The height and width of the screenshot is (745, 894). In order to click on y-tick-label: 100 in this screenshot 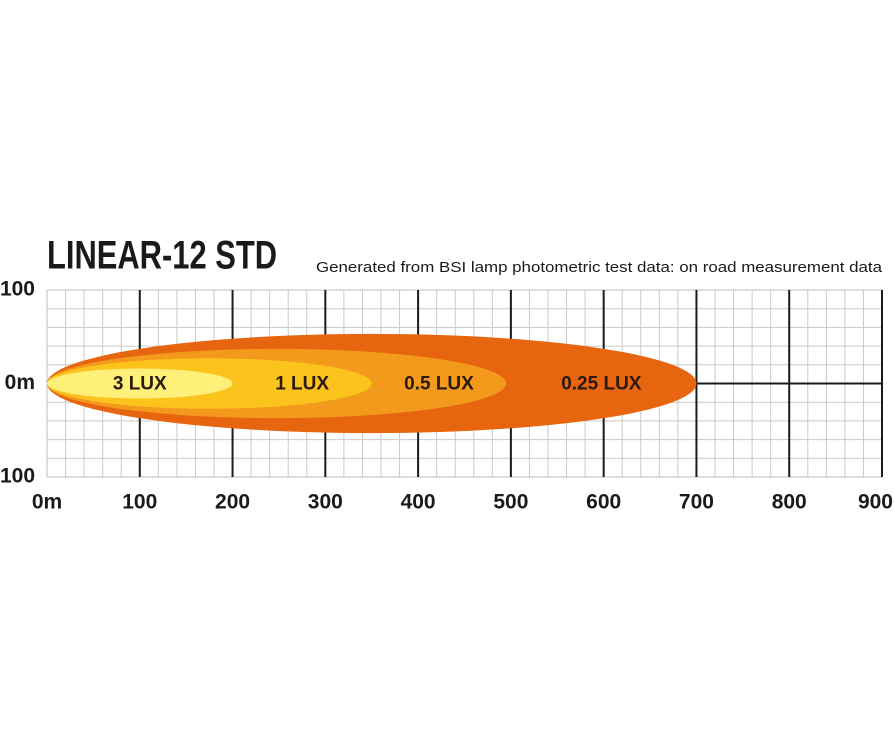, I will do `click(17, 289)`.